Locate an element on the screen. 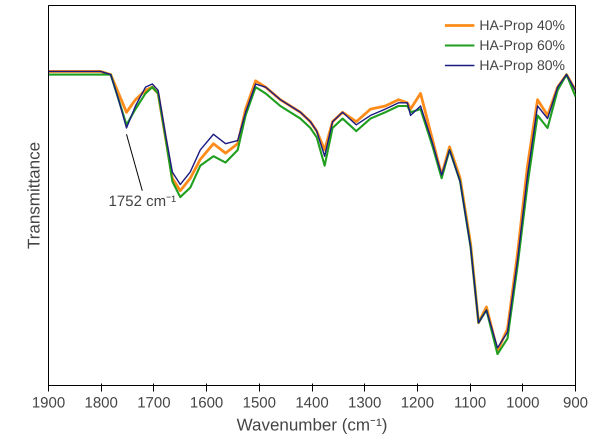 The width and height of the screenshot is (591, 437). legend-label: HA-Prop 40% is located at coordinates (522, 25).